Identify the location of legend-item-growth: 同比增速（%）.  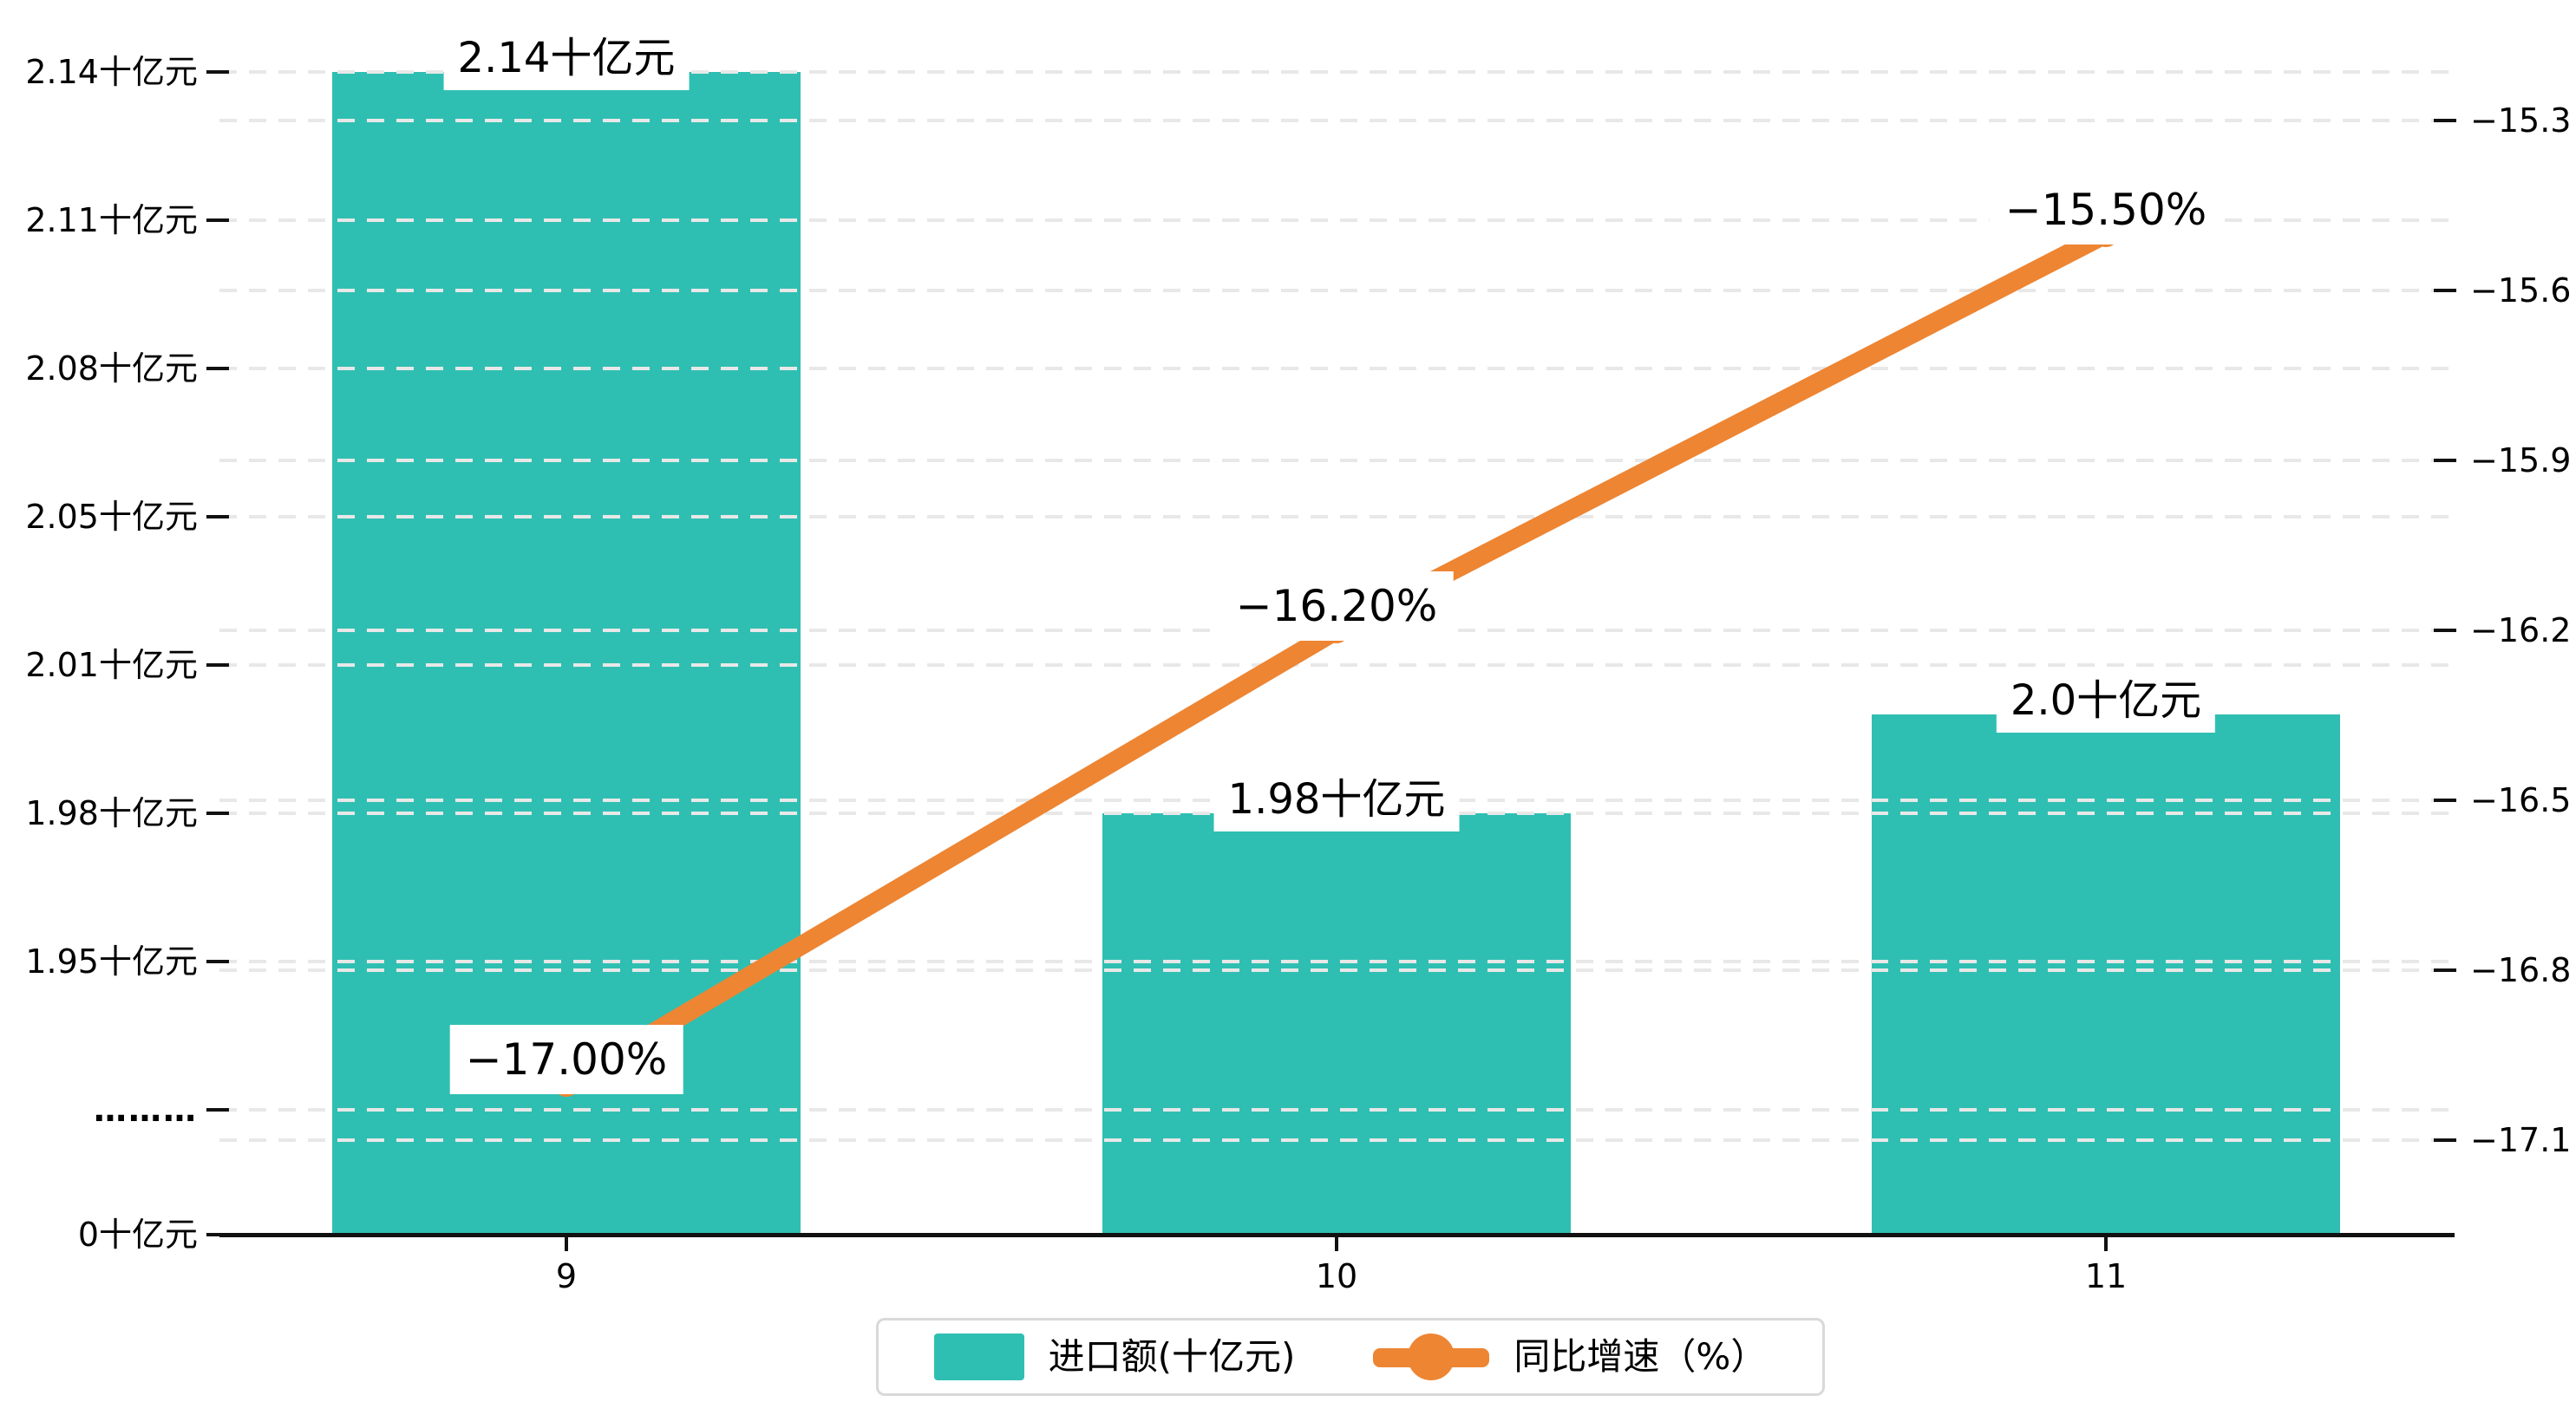
(1570, 1356).